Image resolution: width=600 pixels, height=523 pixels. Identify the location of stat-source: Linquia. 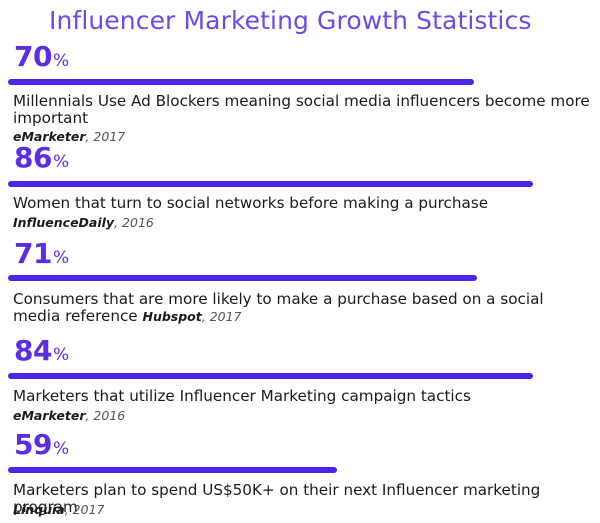
(39, 509).